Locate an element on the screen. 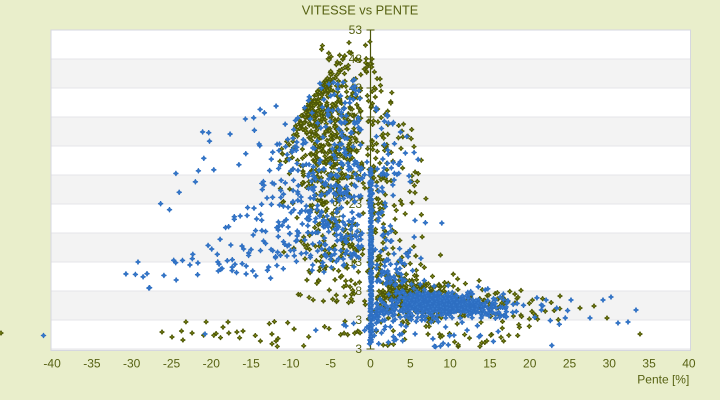 Image resolution: width=720 pixels, height=405 pixels. svg-text: -5 is located at coordinates (330, 363).